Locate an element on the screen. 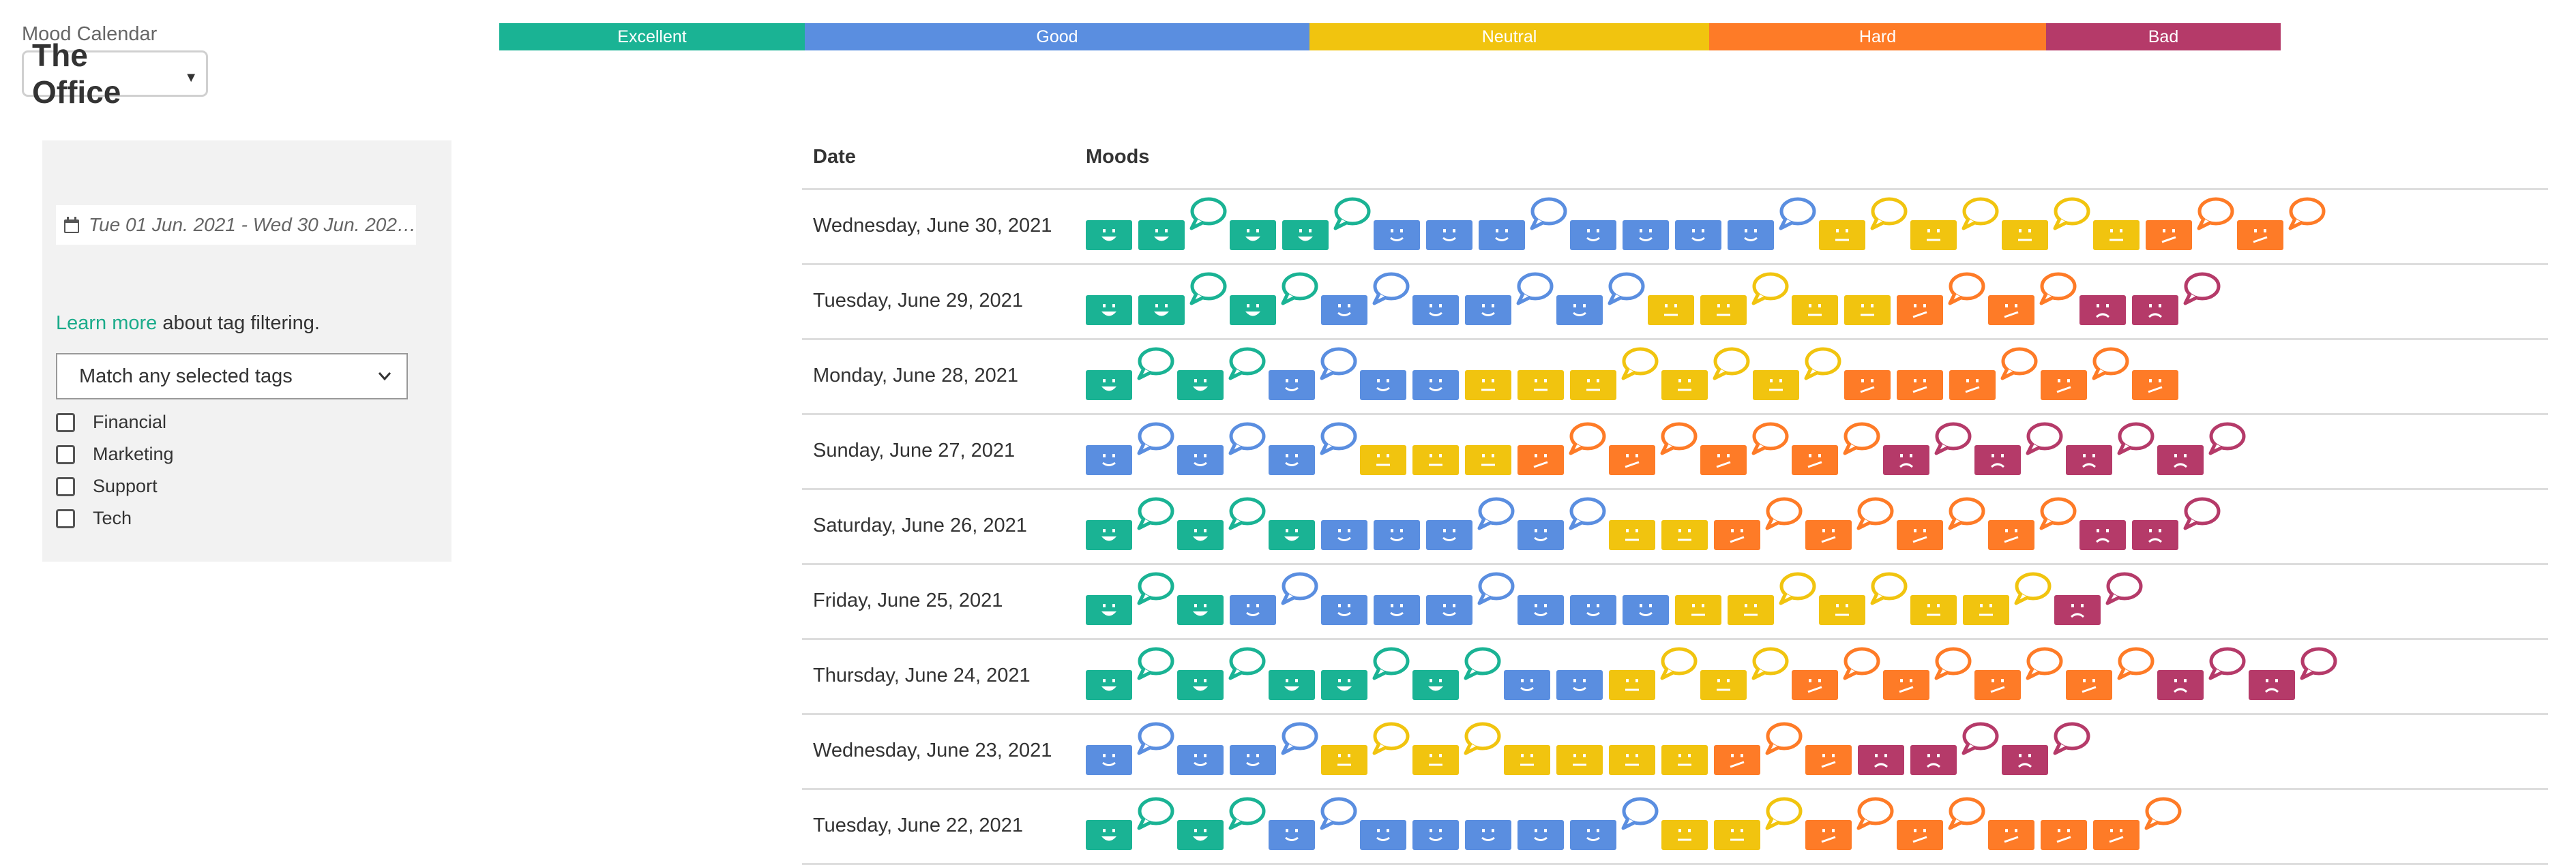 This screenshot has height=865, width=2576. tag-match-select: Match any selected tags is located at coordinates (232, 376).